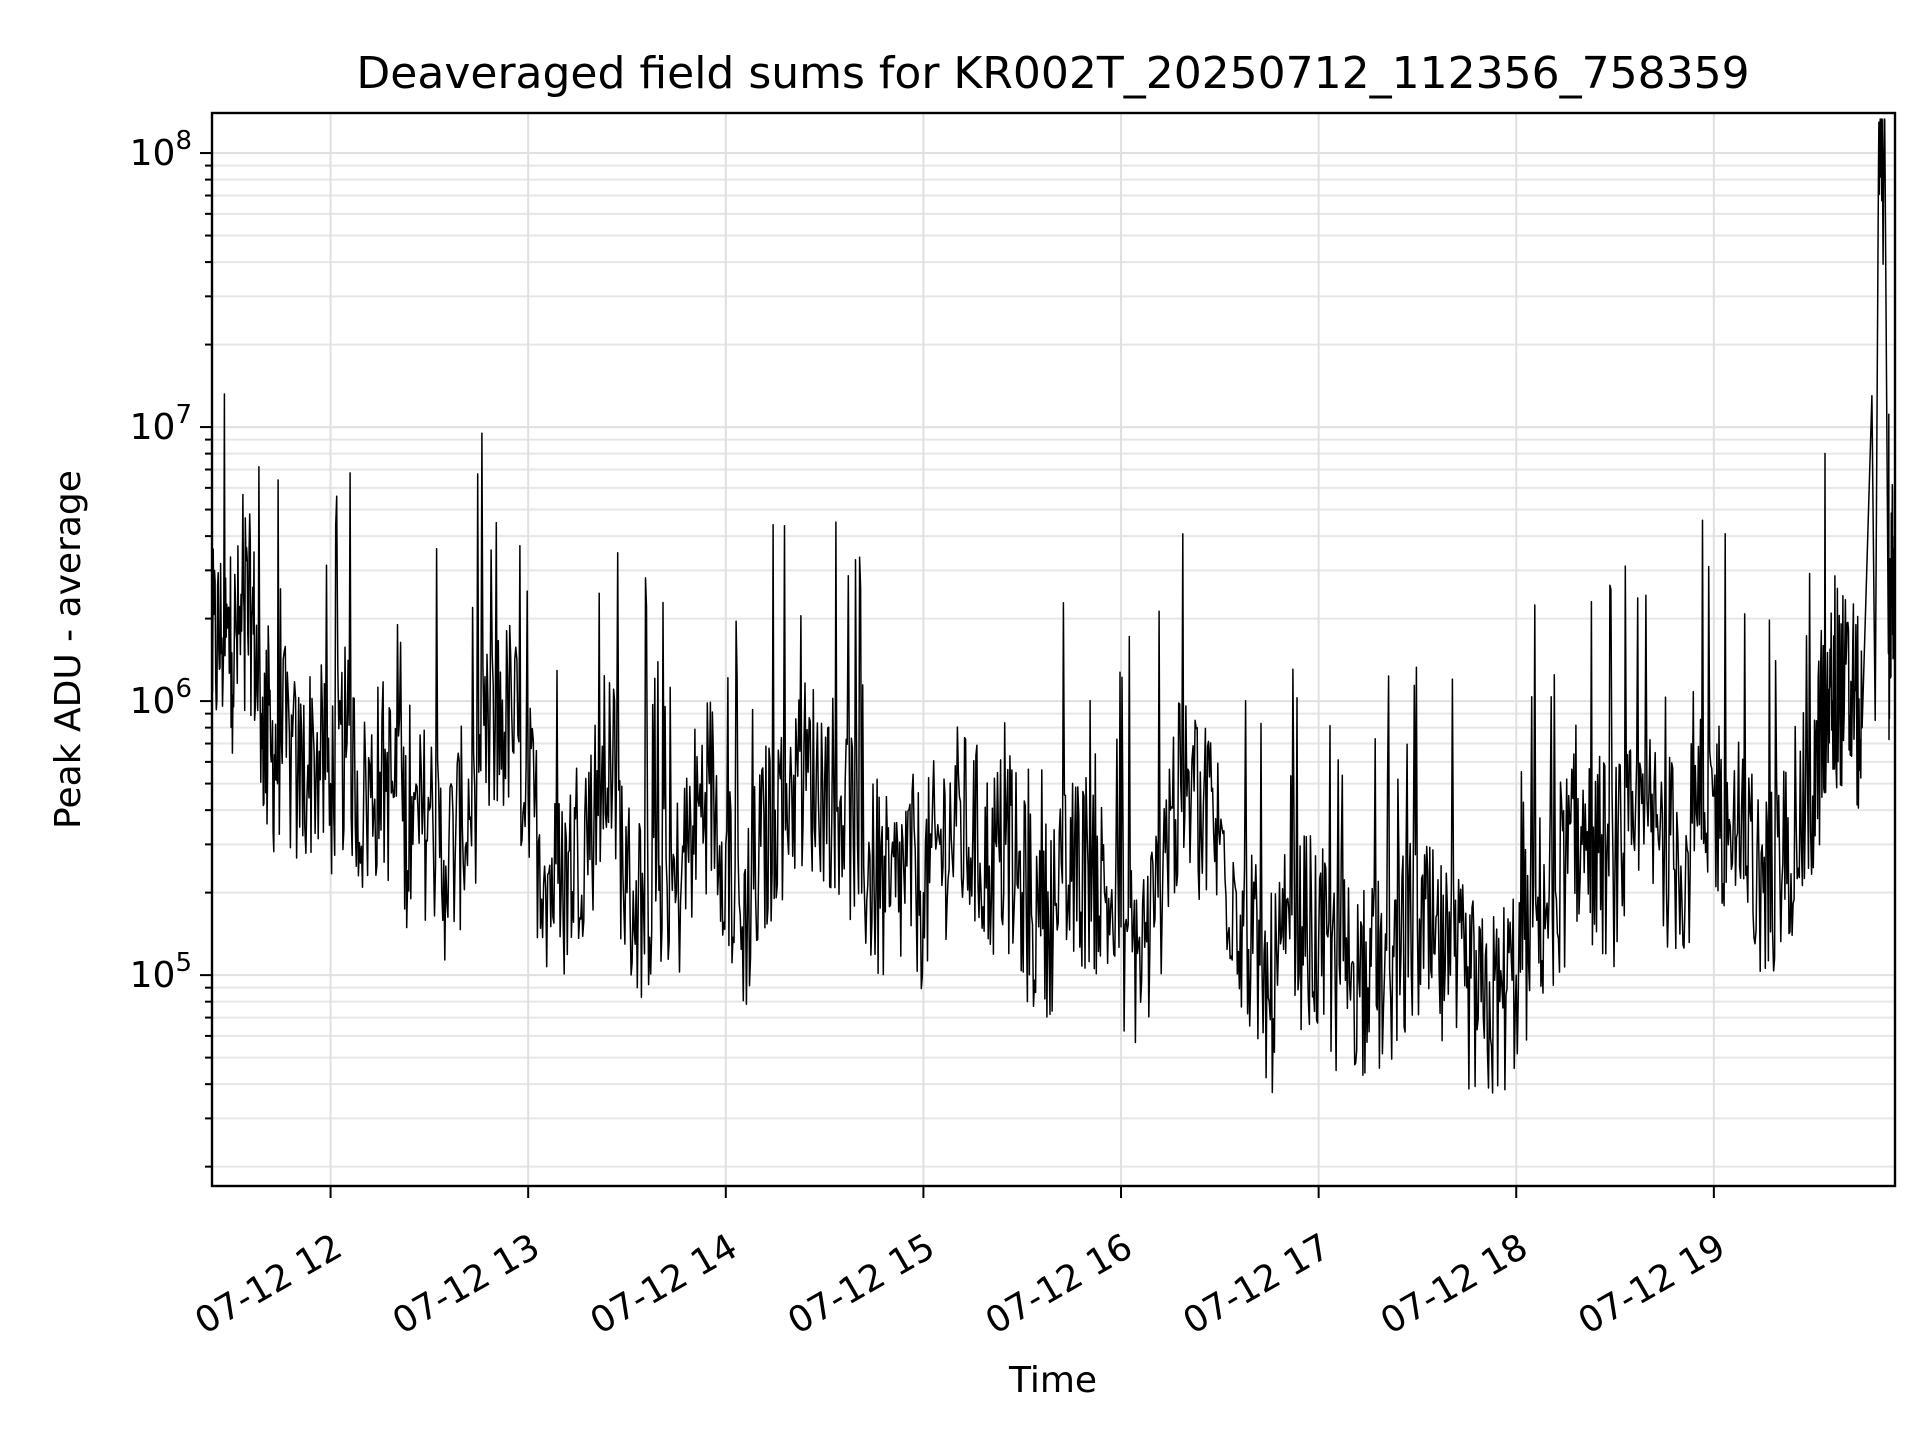 The width and height of the screenshot is (1920, 1440). What do you see at coordinates (161, 698) in the screenshot?
I see `y-tick-label: 10⁶` at bounding box center [161, 698].